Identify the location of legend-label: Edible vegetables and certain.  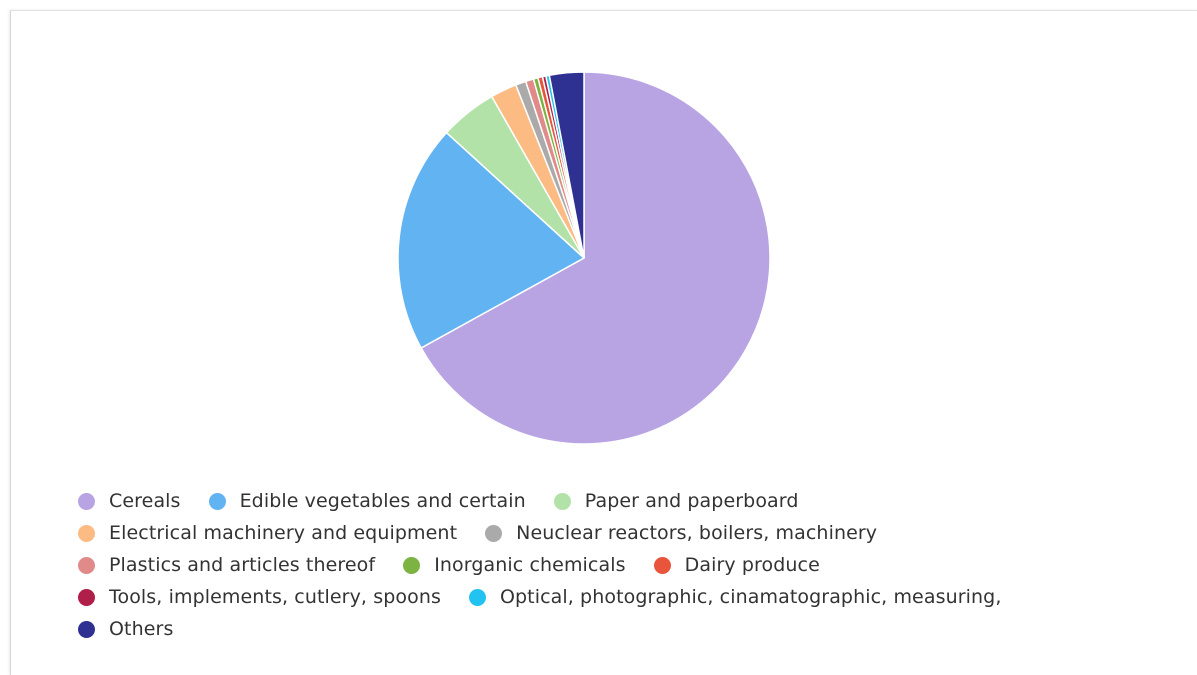
(382, 501).